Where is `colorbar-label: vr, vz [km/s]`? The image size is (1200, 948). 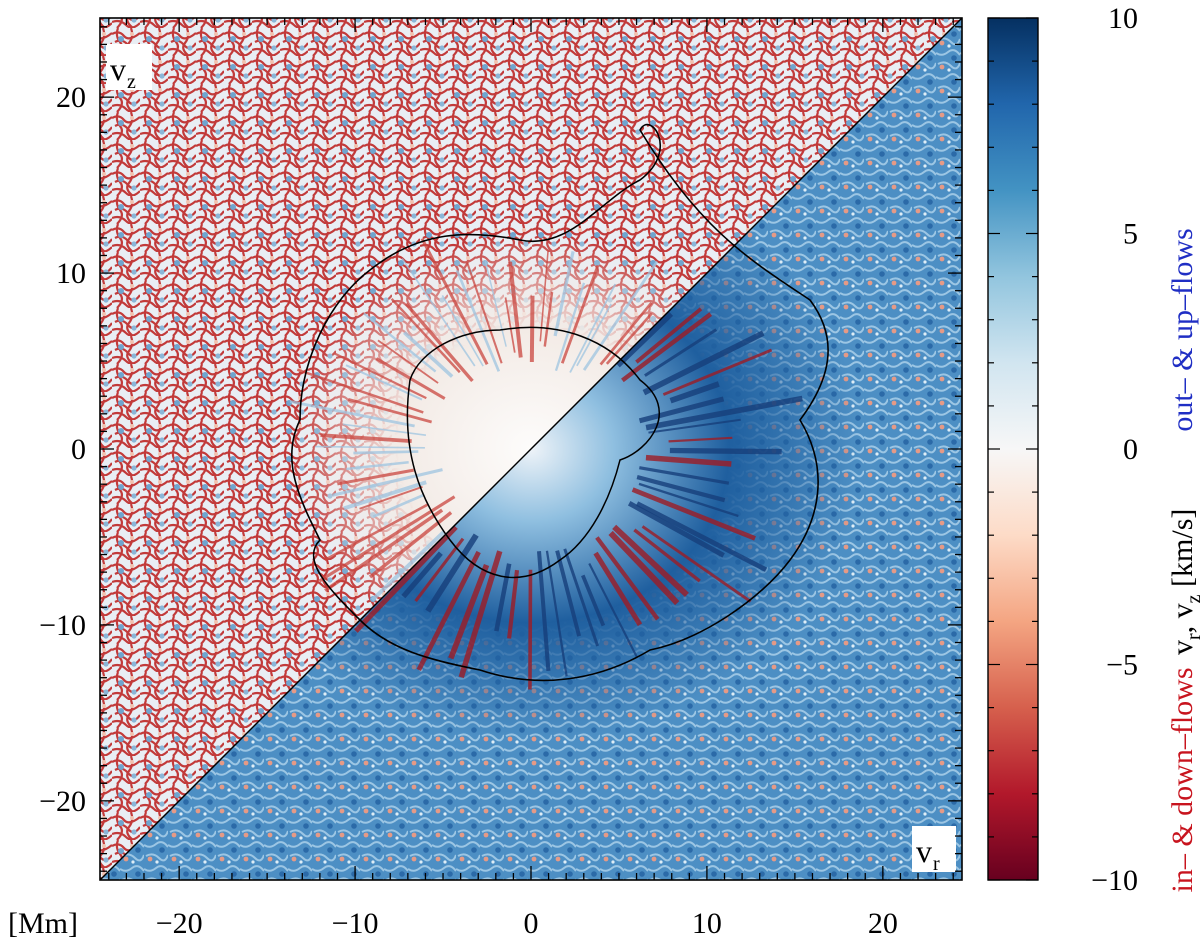 colorbar-label: vr, vz [km/s] is located at coordinates (1183, 582).